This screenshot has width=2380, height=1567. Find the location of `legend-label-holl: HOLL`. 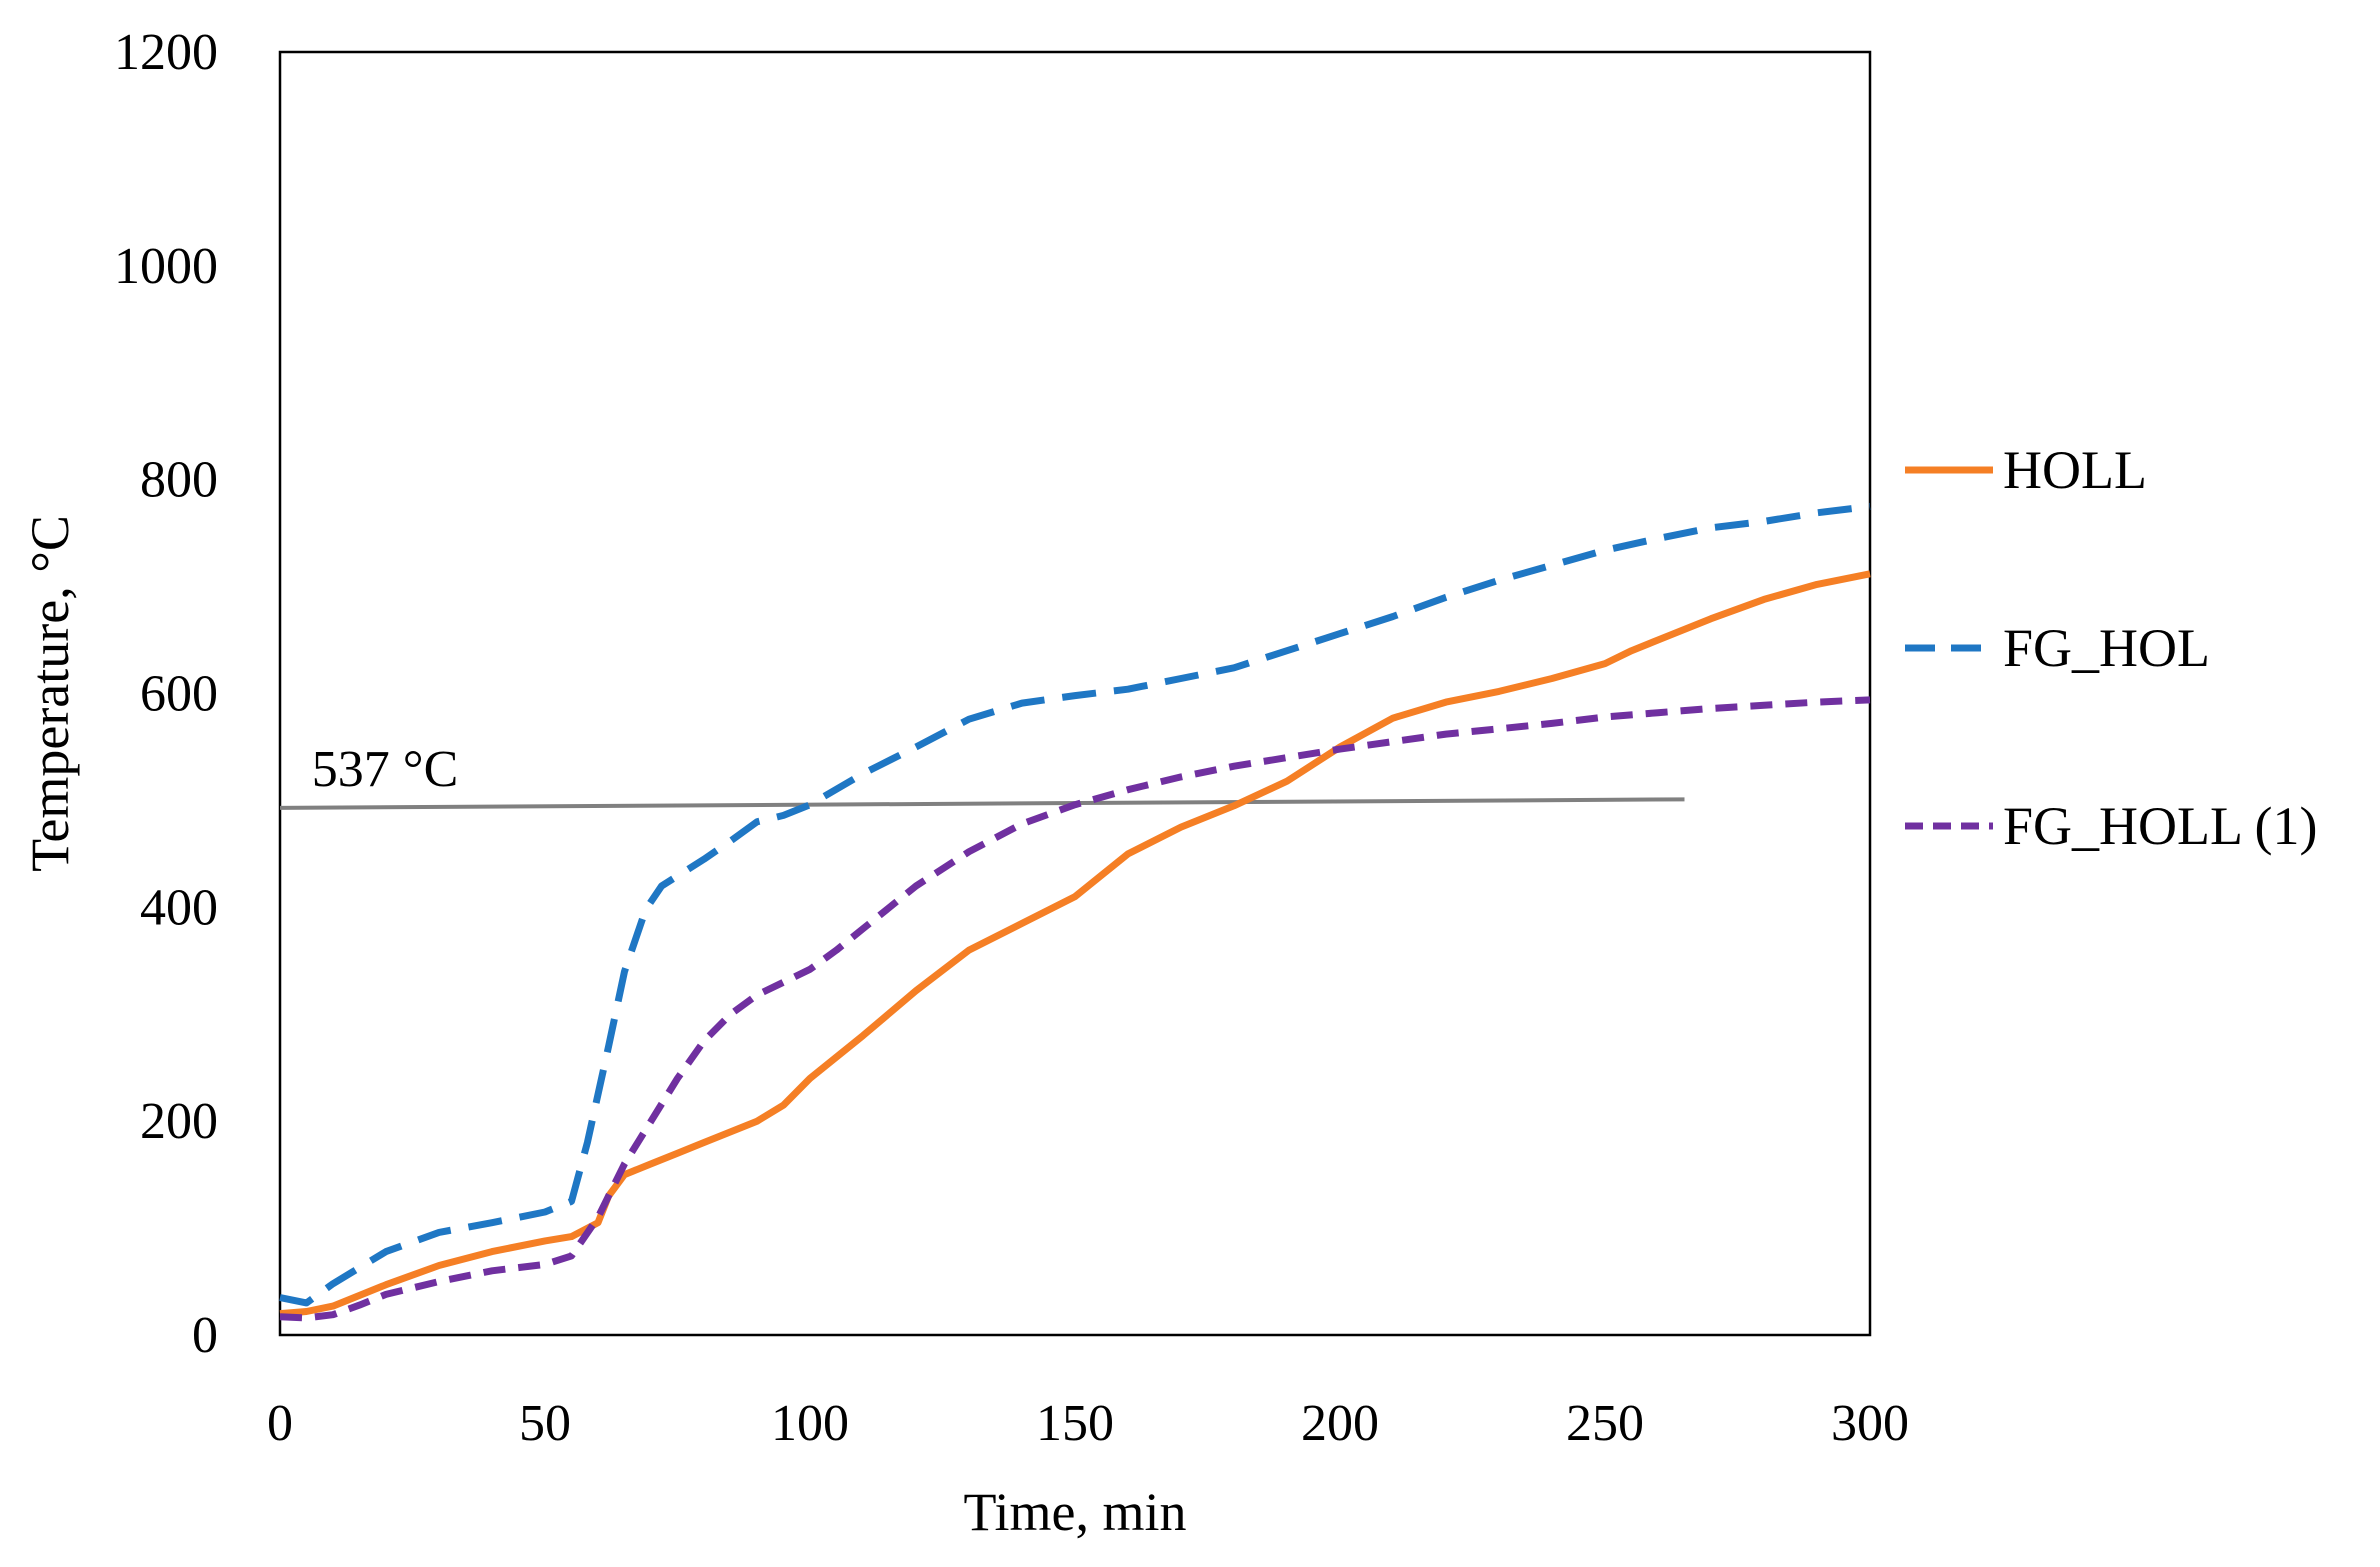

legend-label-holl: HOLL is located at coordinates (2075, 470).